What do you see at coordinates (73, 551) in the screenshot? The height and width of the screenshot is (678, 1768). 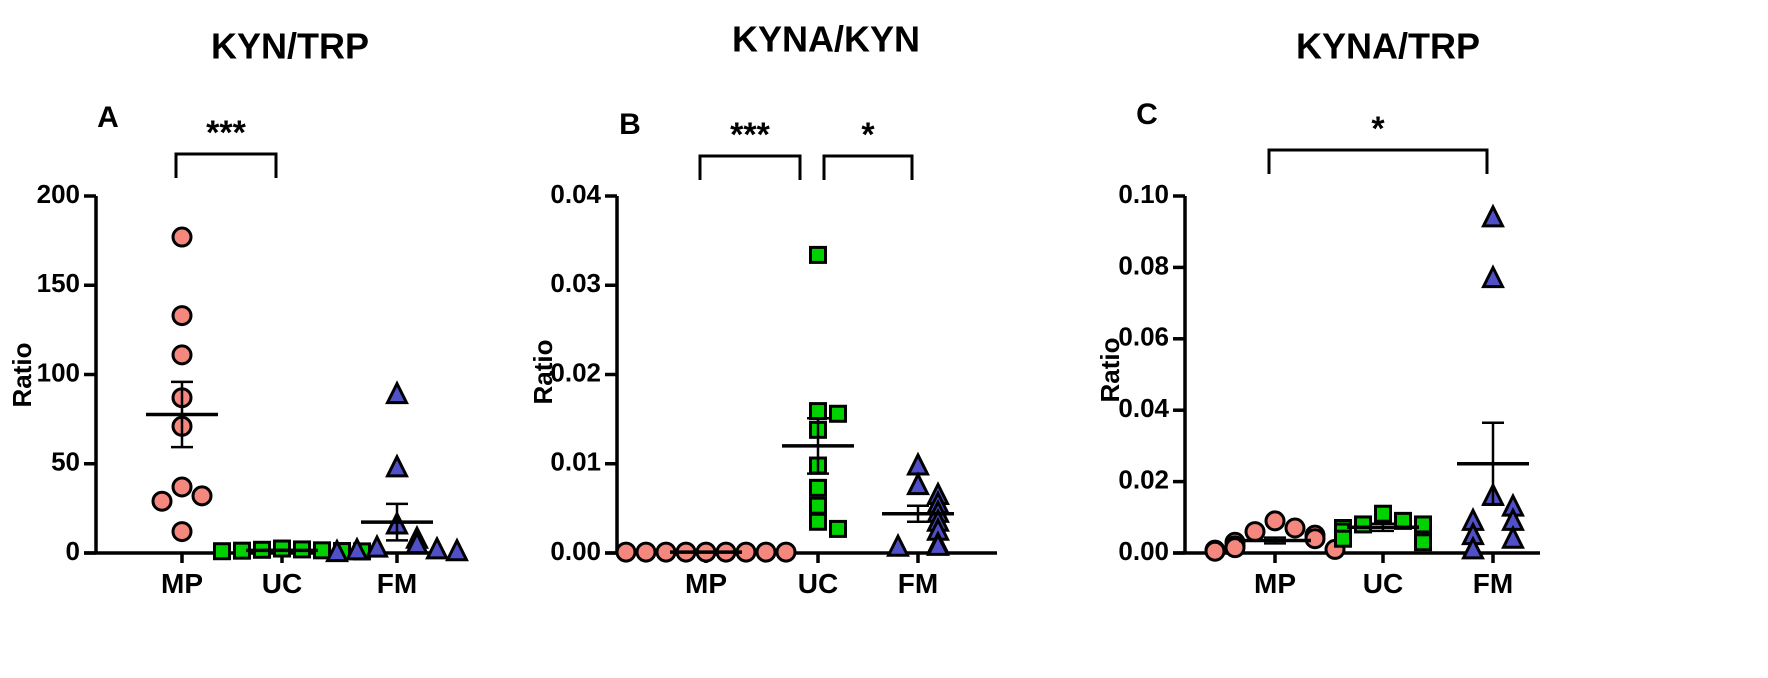 I see `y-tick-label: 0` at bounding box center [73, 551].